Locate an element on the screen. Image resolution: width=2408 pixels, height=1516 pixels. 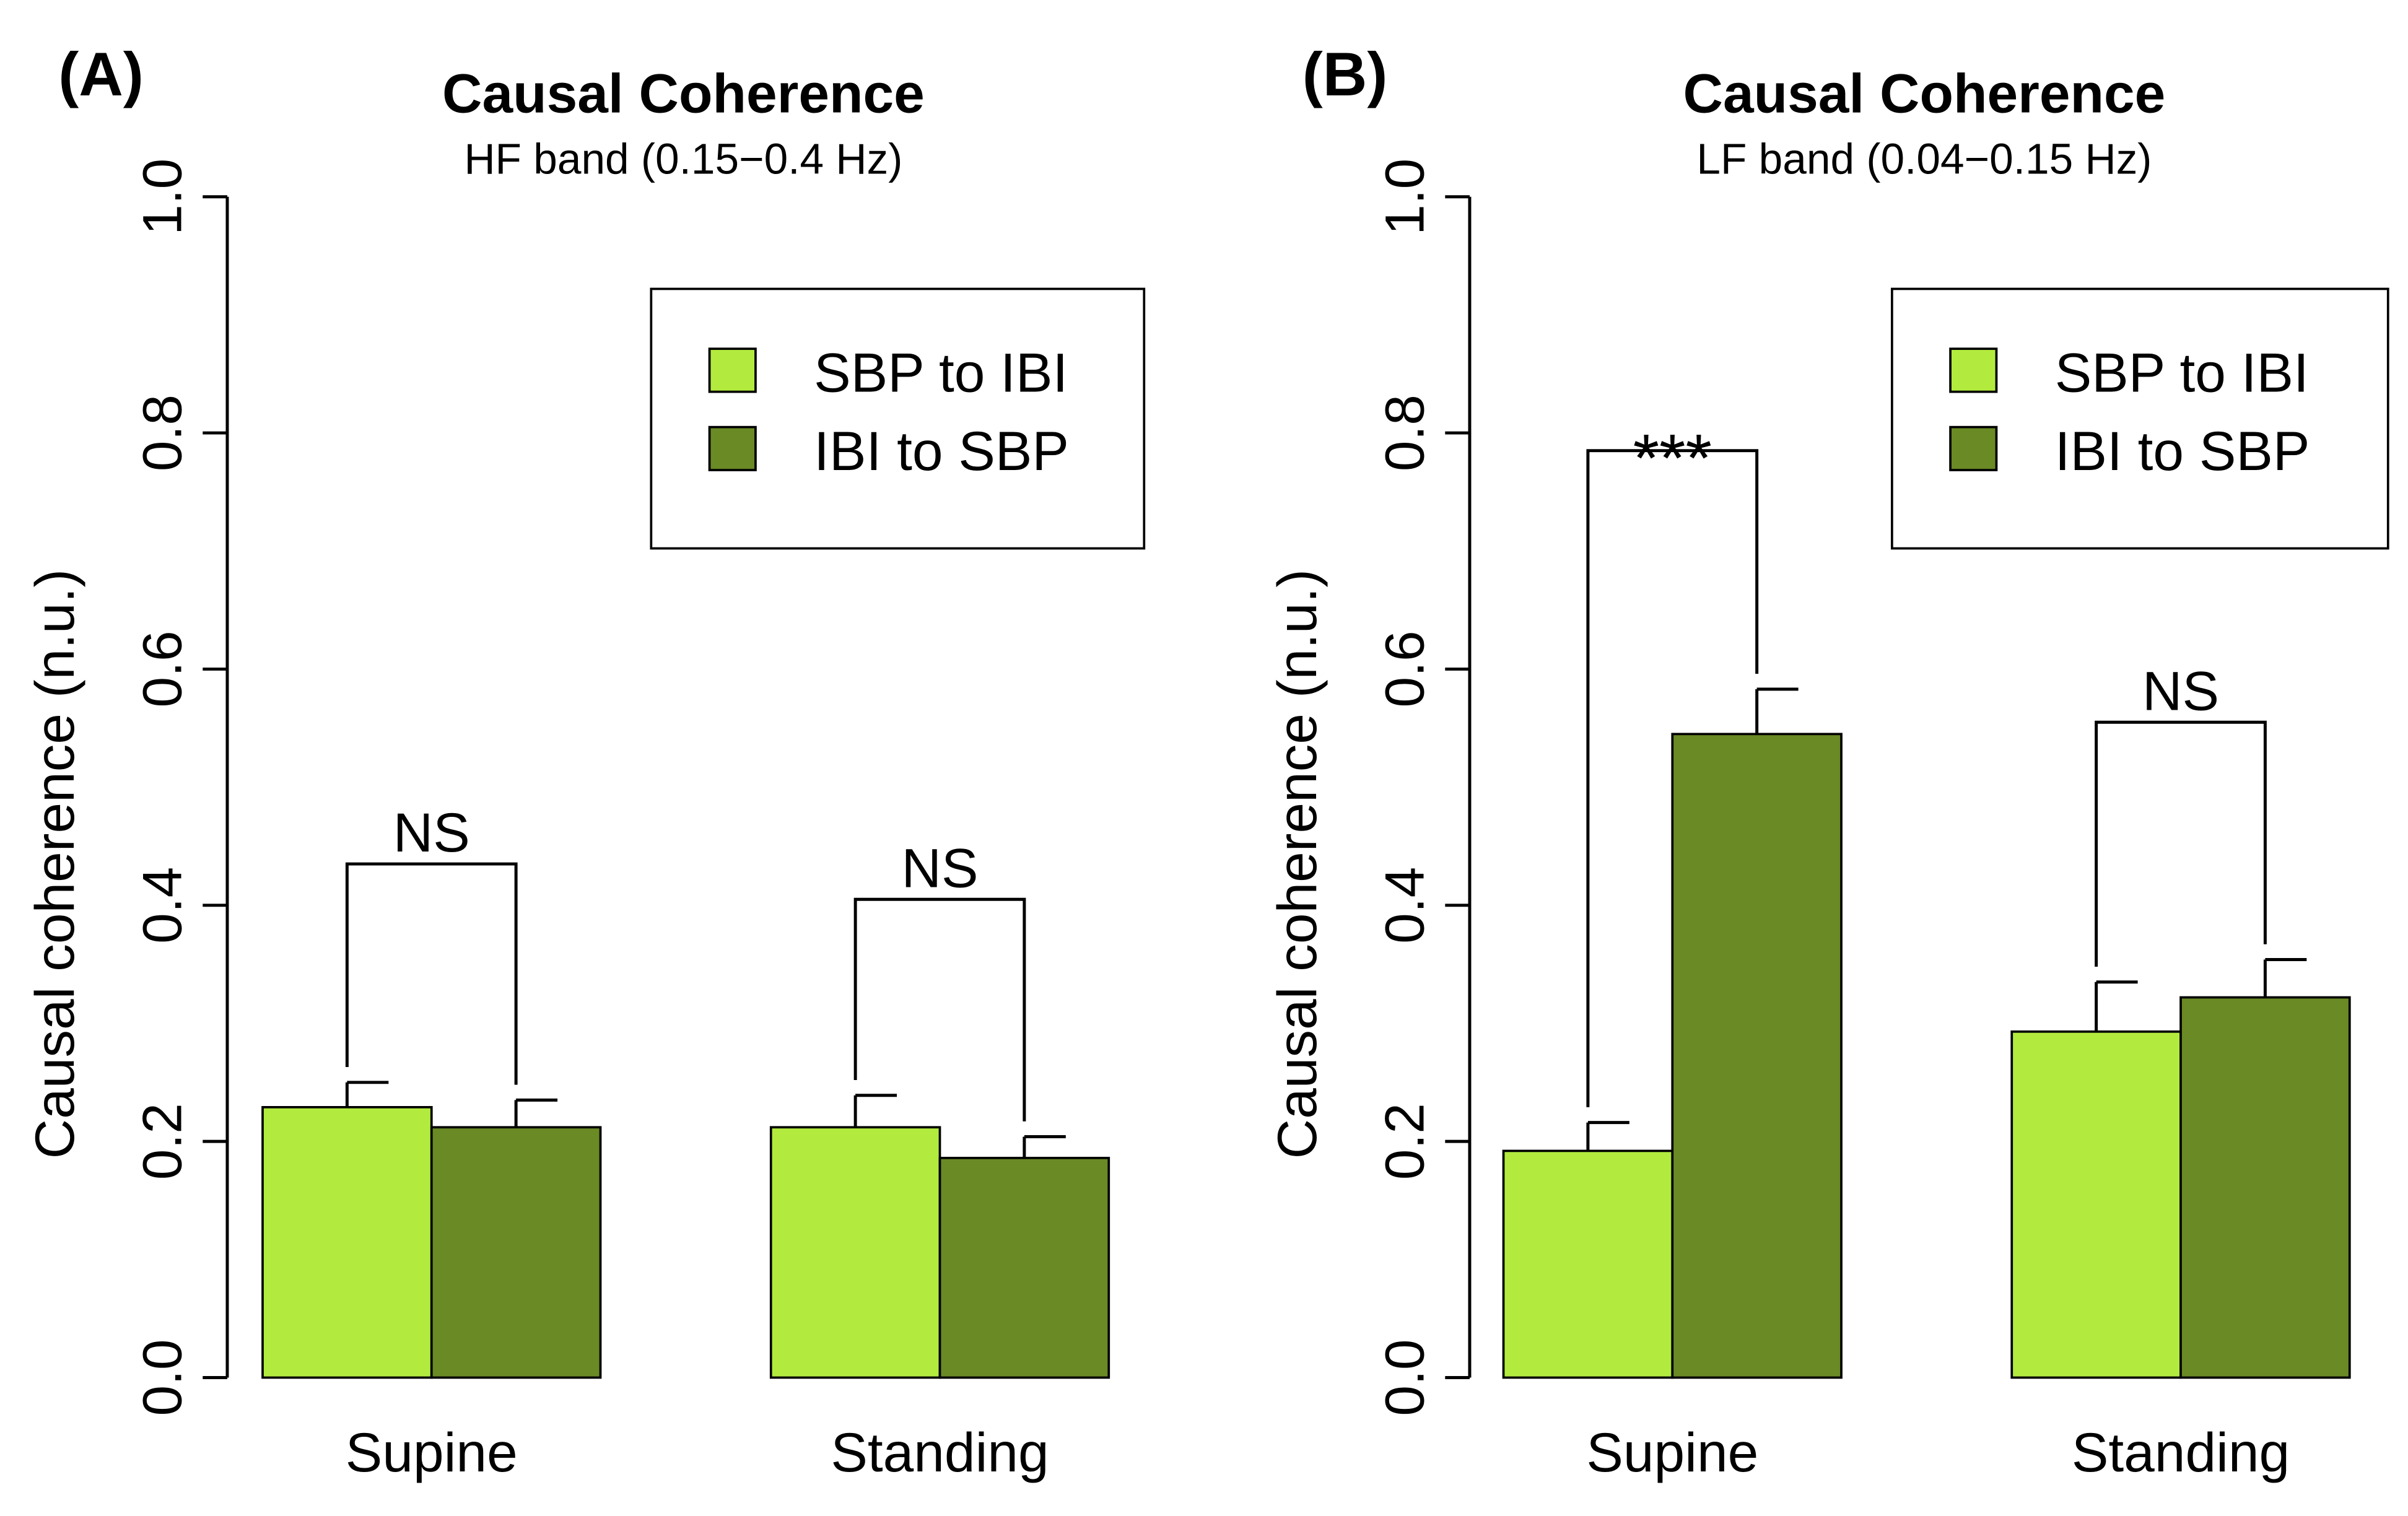
chart-subtitle: HF band (0.15−0.4 Hz) is located at coordinates (683, 159).